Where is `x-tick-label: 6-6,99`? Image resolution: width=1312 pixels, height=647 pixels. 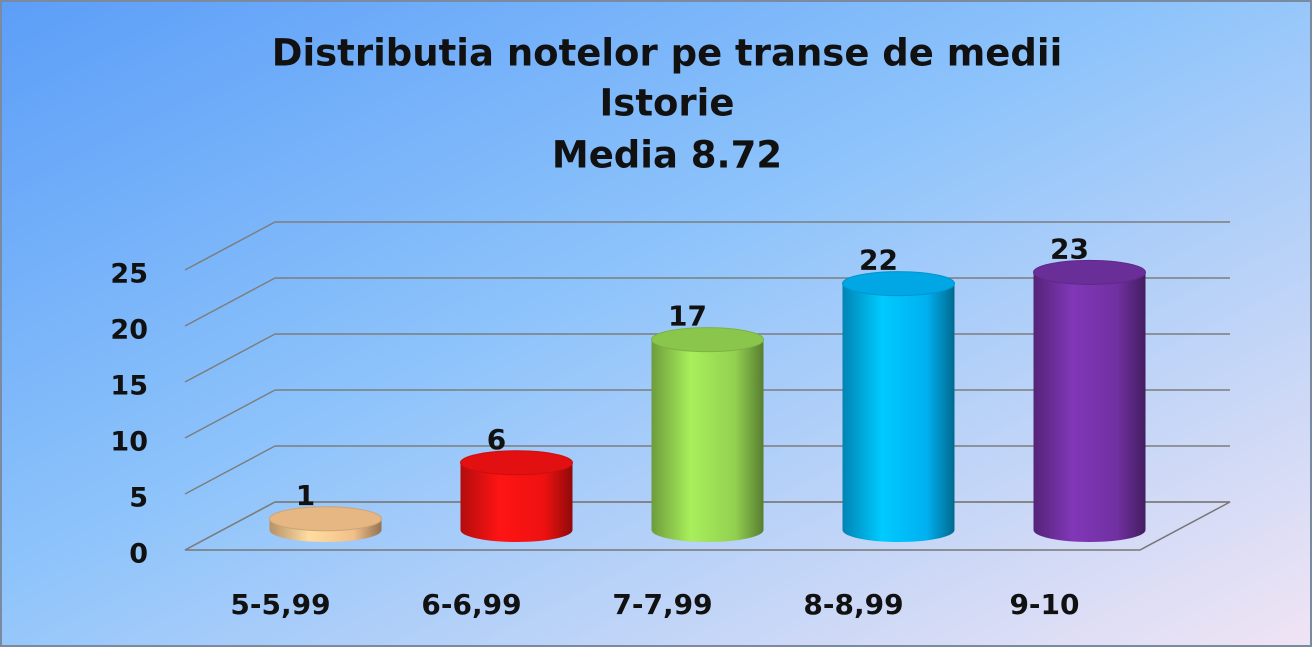
x-tick-label: 6-6,99 is located at coordinates (471, 604).